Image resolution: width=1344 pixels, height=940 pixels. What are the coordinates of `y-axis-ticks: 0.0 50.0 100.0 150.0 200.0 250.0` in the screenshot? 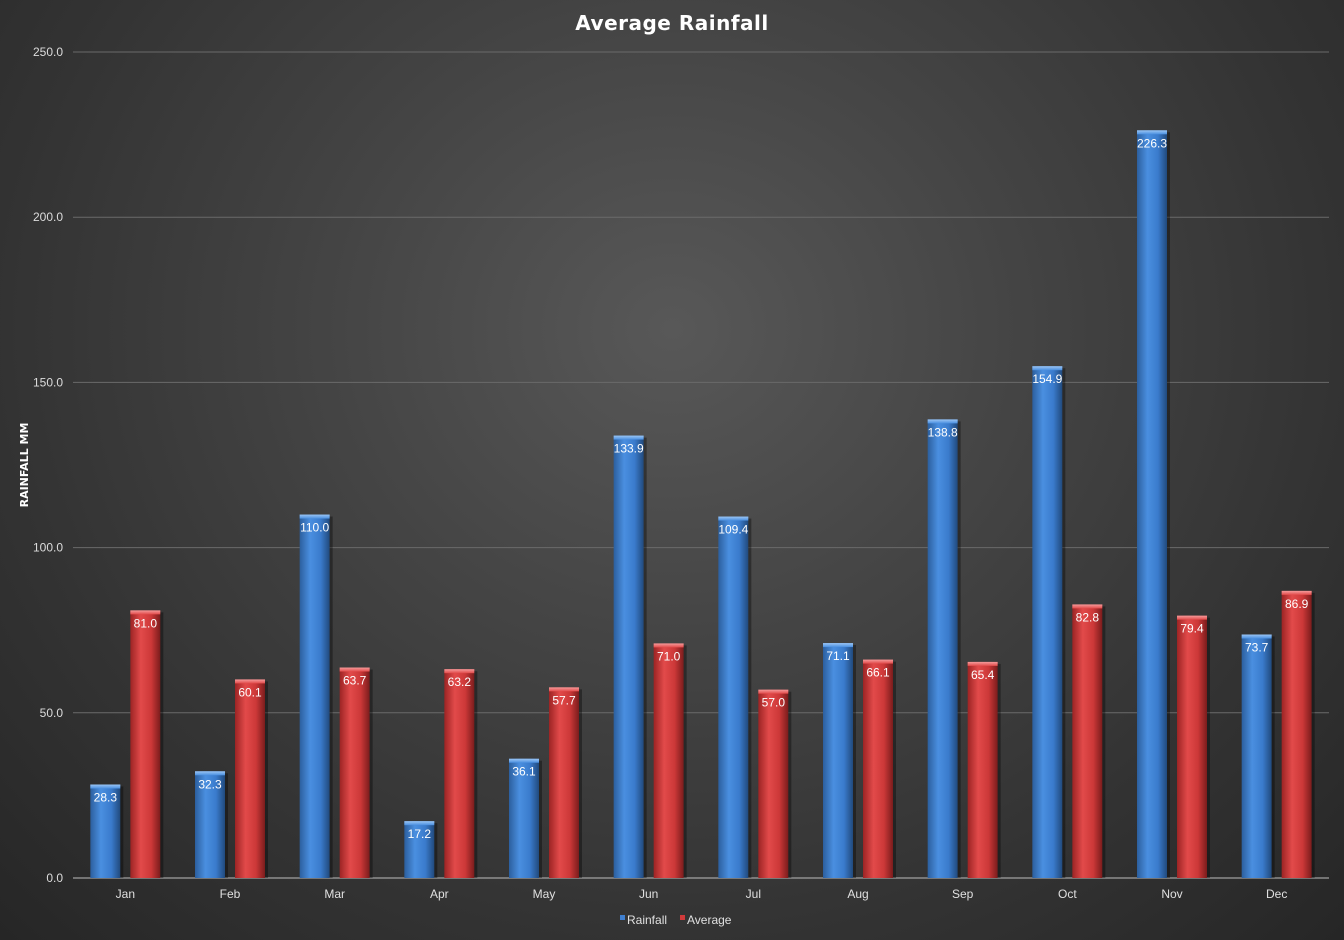 It's located at (48, 465).